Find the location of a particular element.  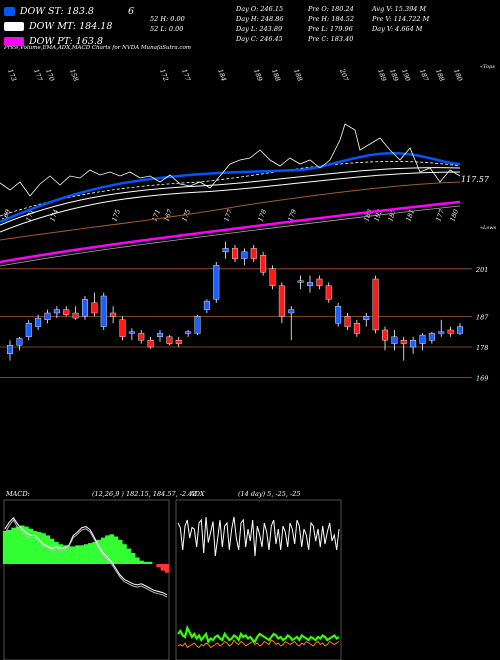

macd-series is located at coordinates (86, 557).